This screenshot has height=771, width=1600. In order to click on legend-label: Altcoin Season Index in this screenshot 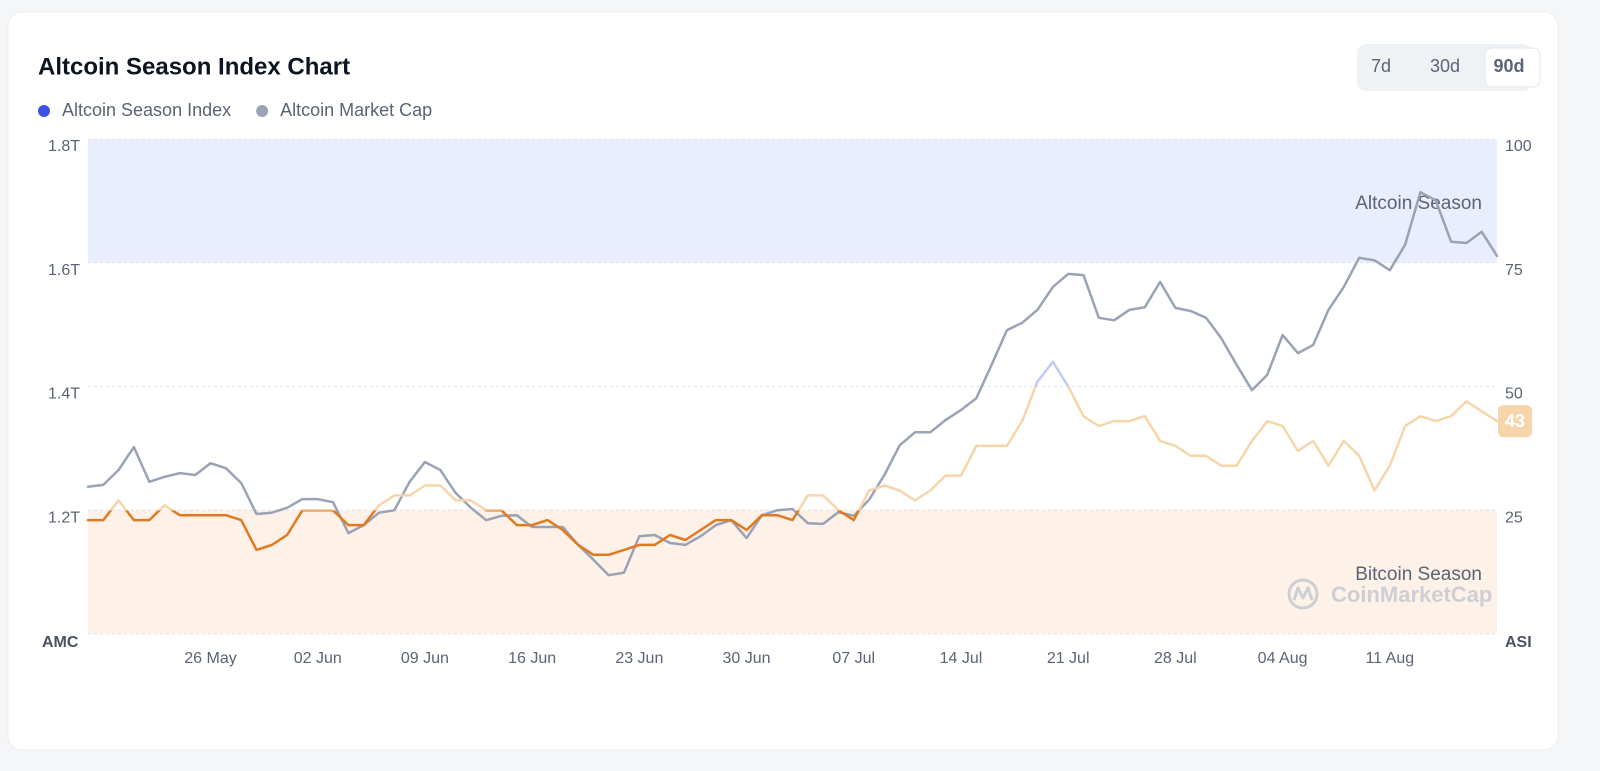, I will do `click(146, 110)`.